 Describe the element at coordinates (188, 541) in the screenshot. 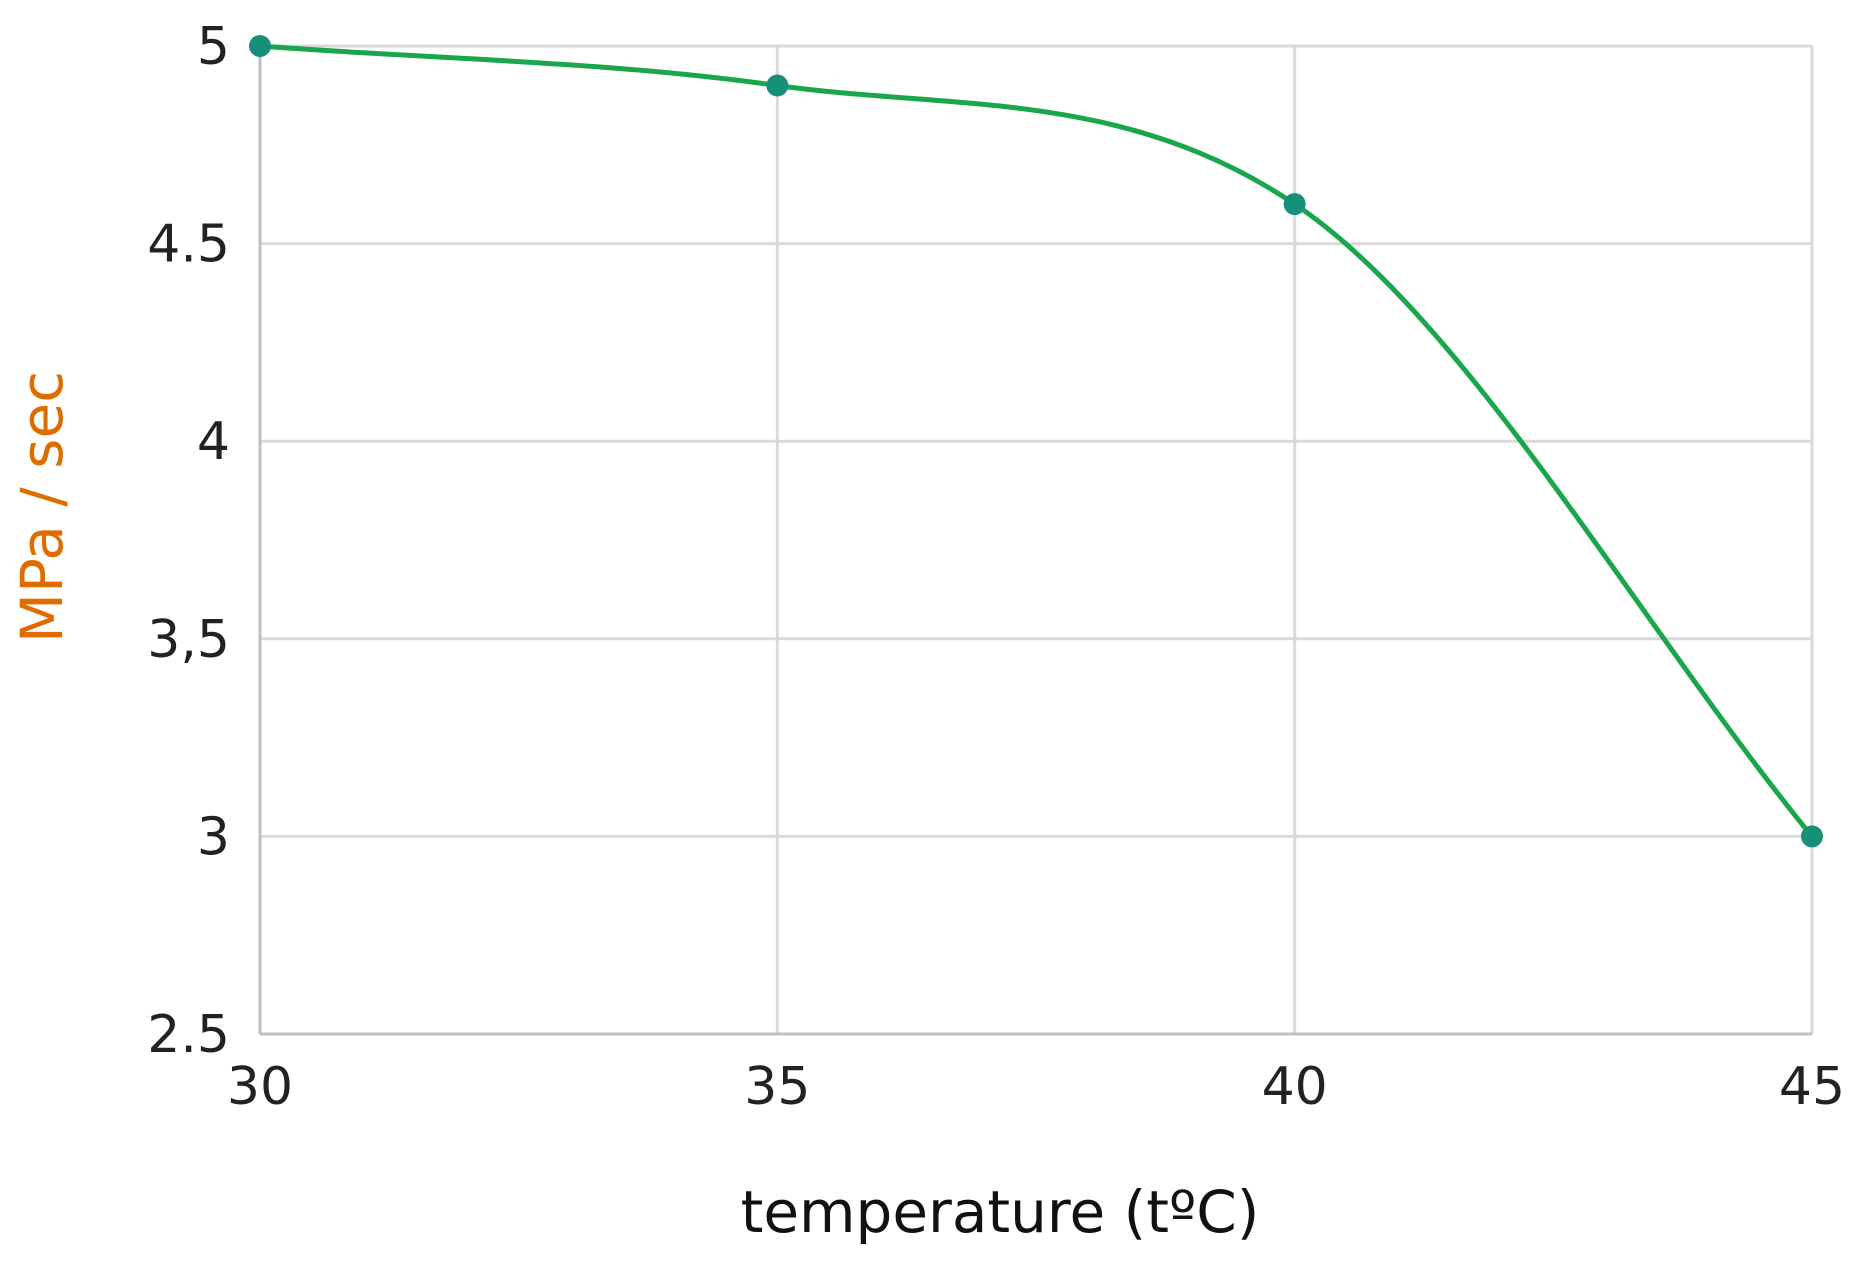

I see `y-axis-ticks: 2.5 3 3,5 4 4.5 5` at that location.